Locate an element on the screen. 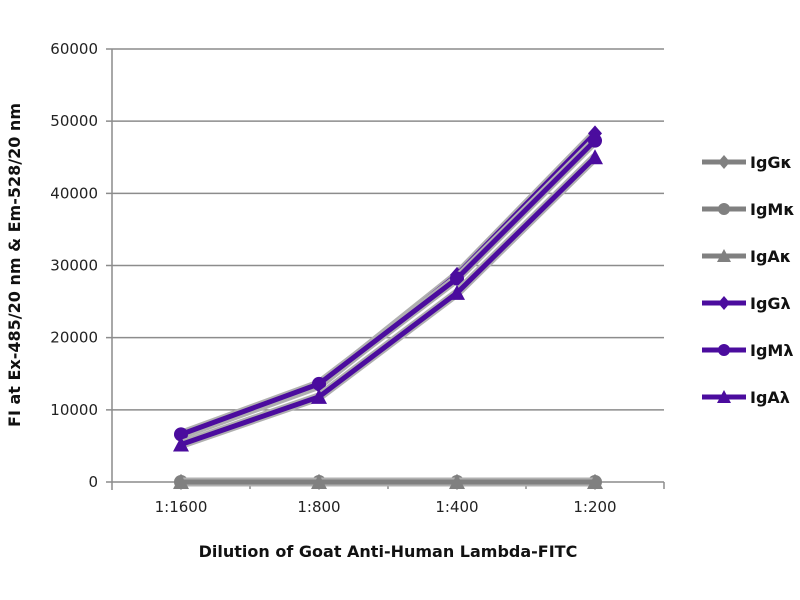 The image size is (800, 600). legend-item: IgMκ is located at coordinates (748, 209).